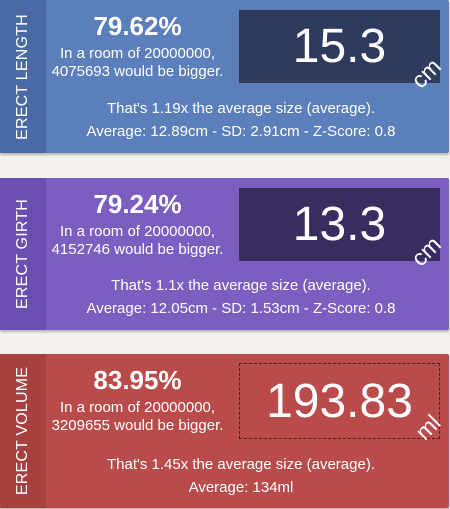 The width and height of the screenshot is (450, 509). What do you see at coordinates (137, 425) in the screenshot?
I see `volume-room-line2: 3209655 would be bigger.` at bounding box center [137, 425].